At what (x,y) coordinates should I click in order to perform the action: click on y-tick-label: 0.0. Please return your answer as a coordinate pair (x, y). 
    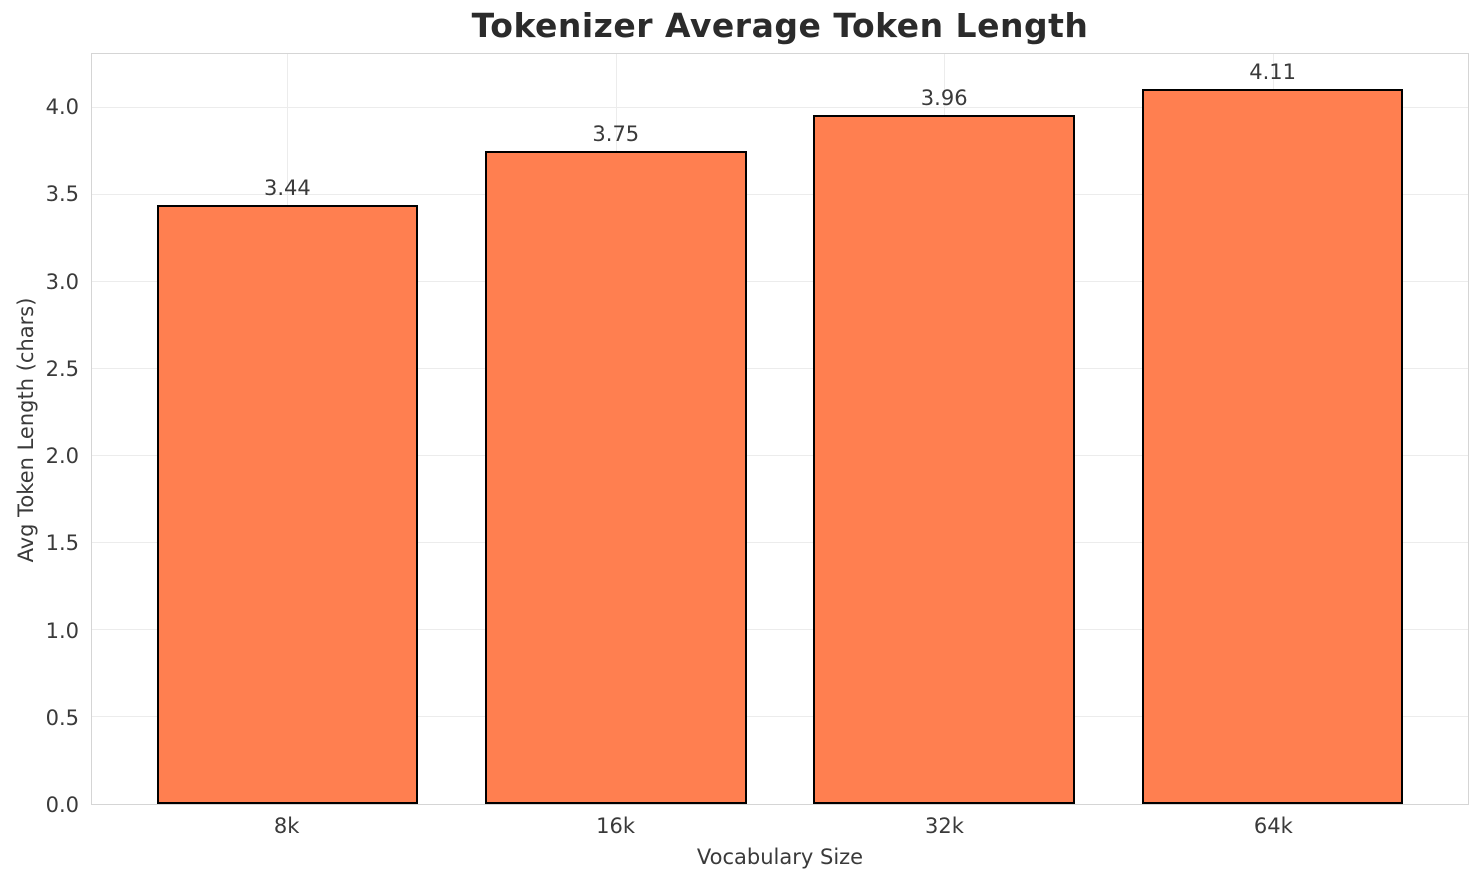
    Looking at the image, I should click on (62, 805).